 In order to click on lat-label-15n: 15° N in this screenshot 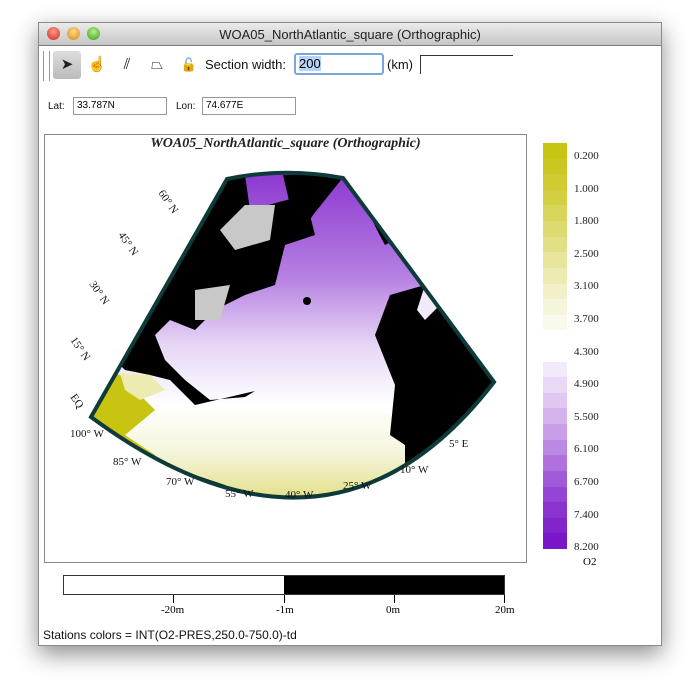, I will do `click(80, 349)`.